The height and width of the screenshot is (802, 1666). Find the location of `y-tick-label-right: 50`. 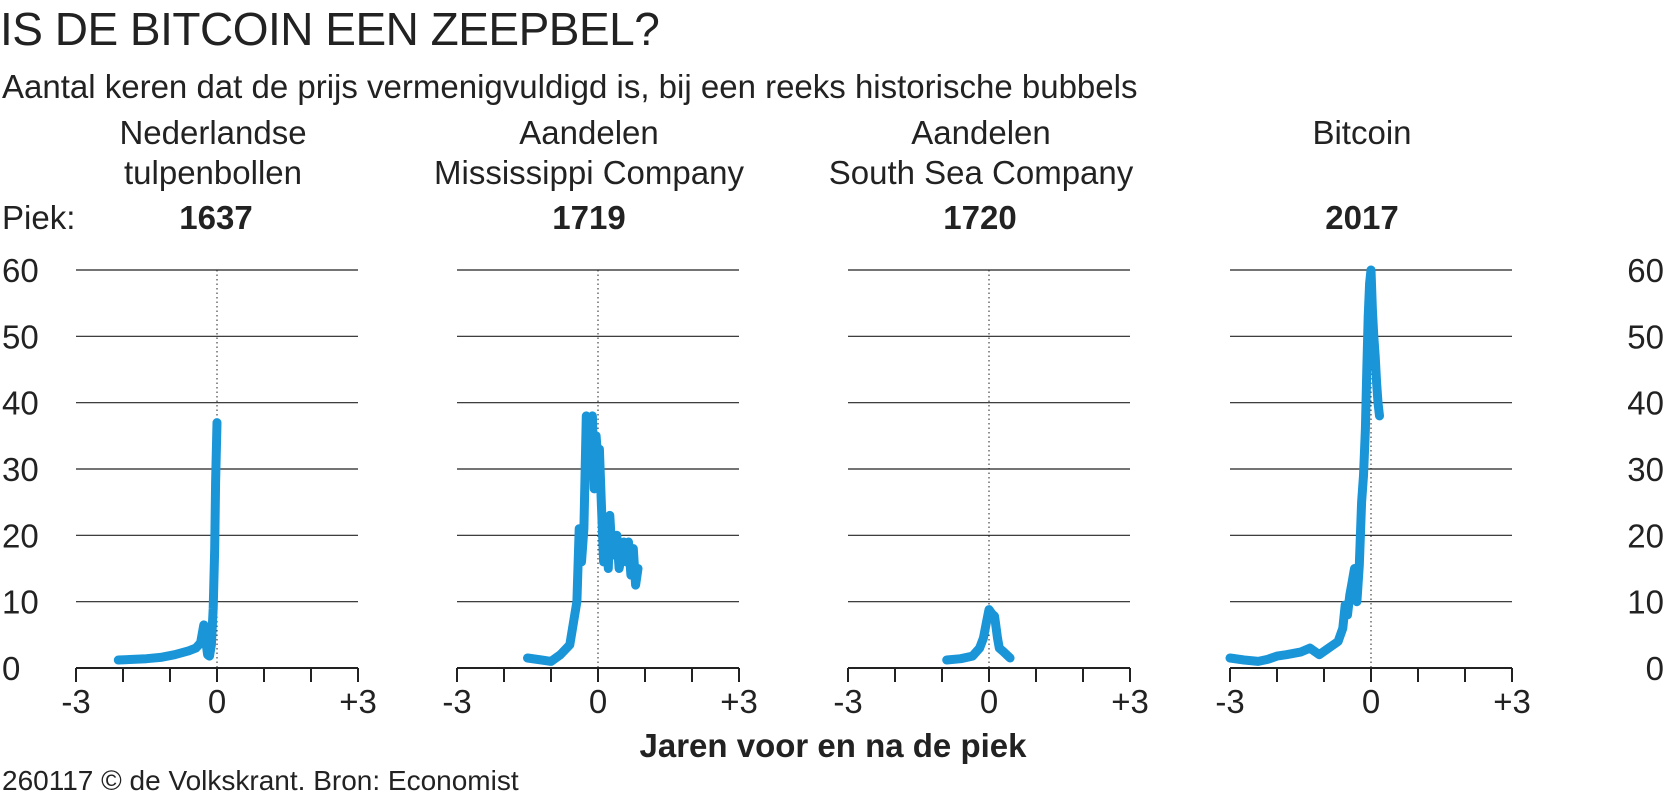

y-tick-label-right: 50 is located at coordinates (1645, 336).